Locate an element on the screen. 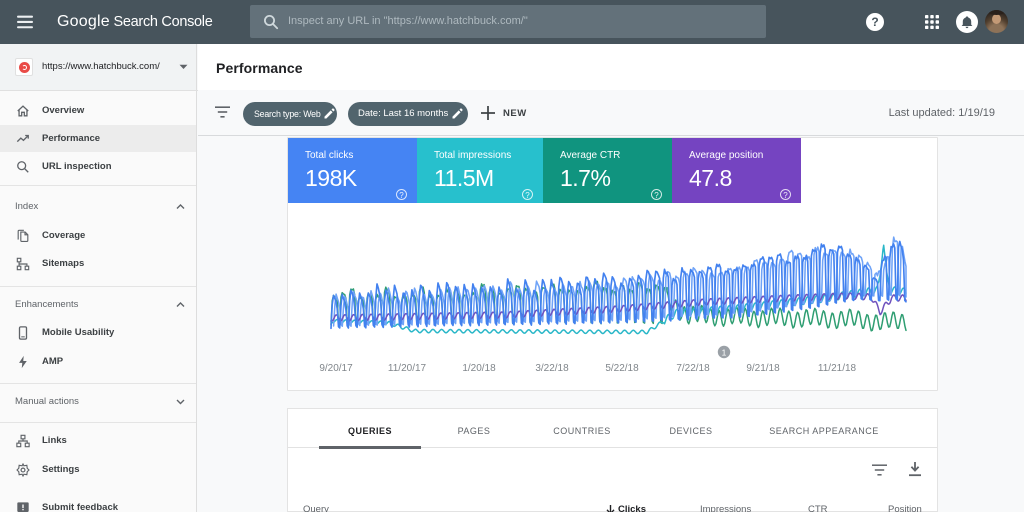 This screenshot has height=512, width=1024. svg-text: 7/22/18 is located at coordinates (693, 368).